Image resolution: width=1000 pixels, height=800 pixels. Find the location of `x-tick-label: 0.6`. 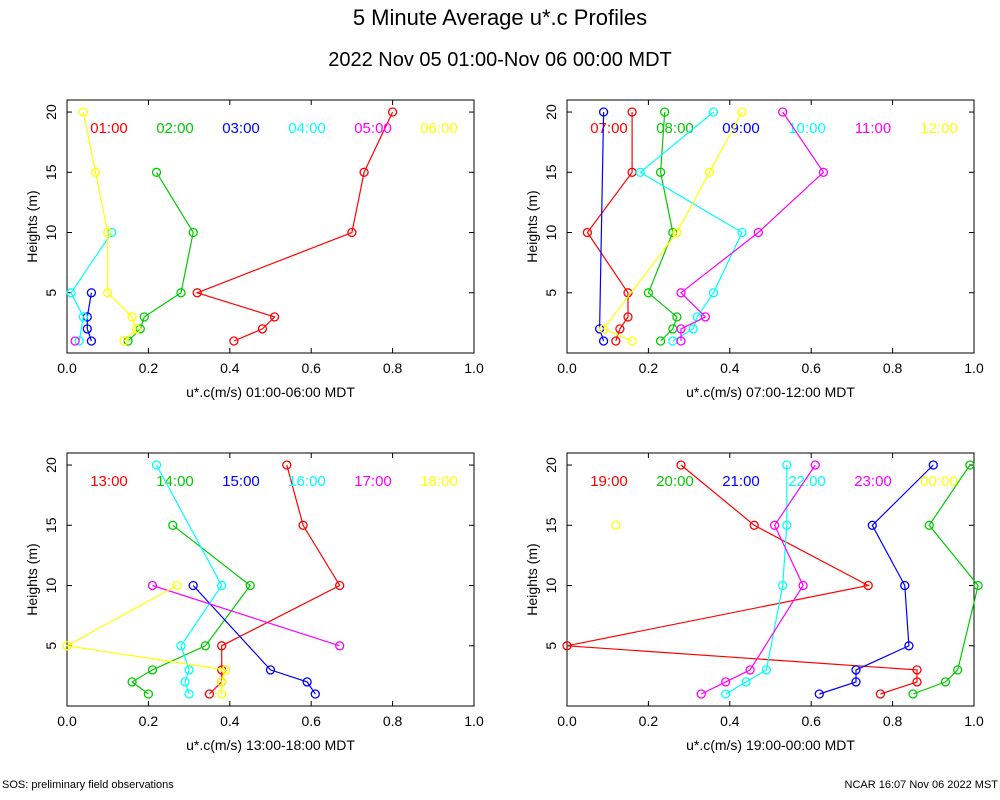

x-tick-label: 0.6 is located at coordinates (811, 368).